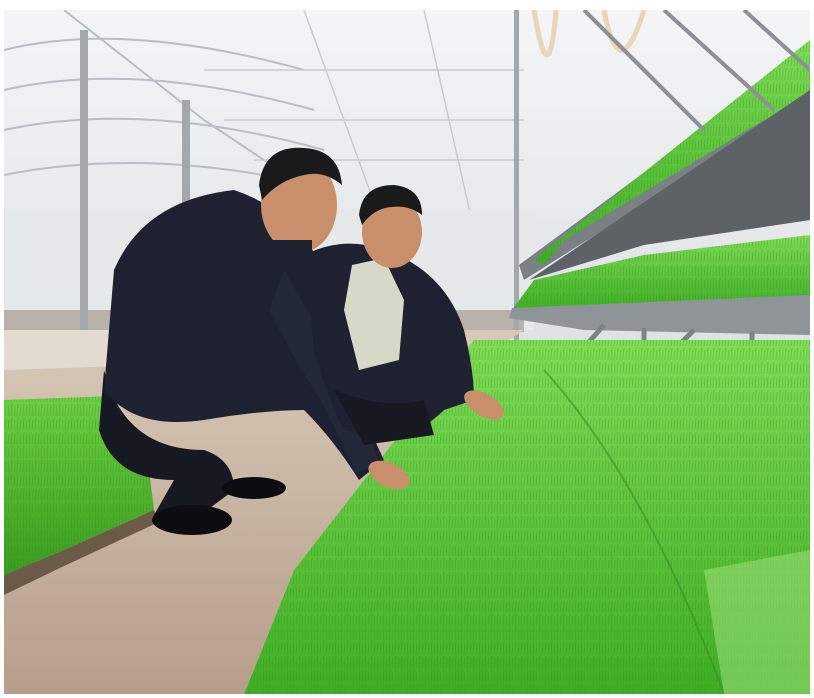  I want to click on person-back-crouching, so click(404, 315).